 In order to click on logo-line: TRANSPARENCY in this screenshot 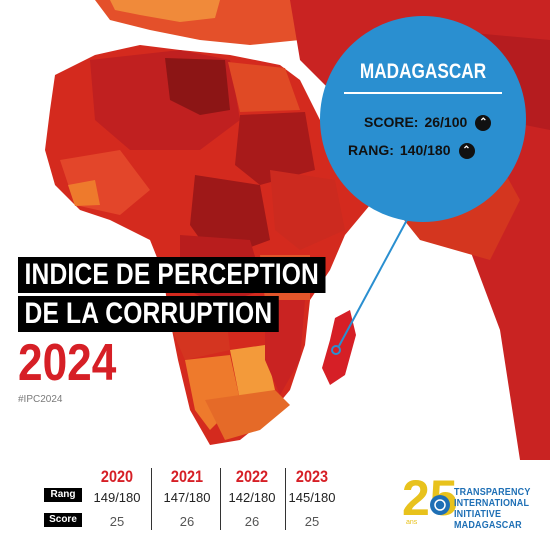, I will do `click(492, 492)`.